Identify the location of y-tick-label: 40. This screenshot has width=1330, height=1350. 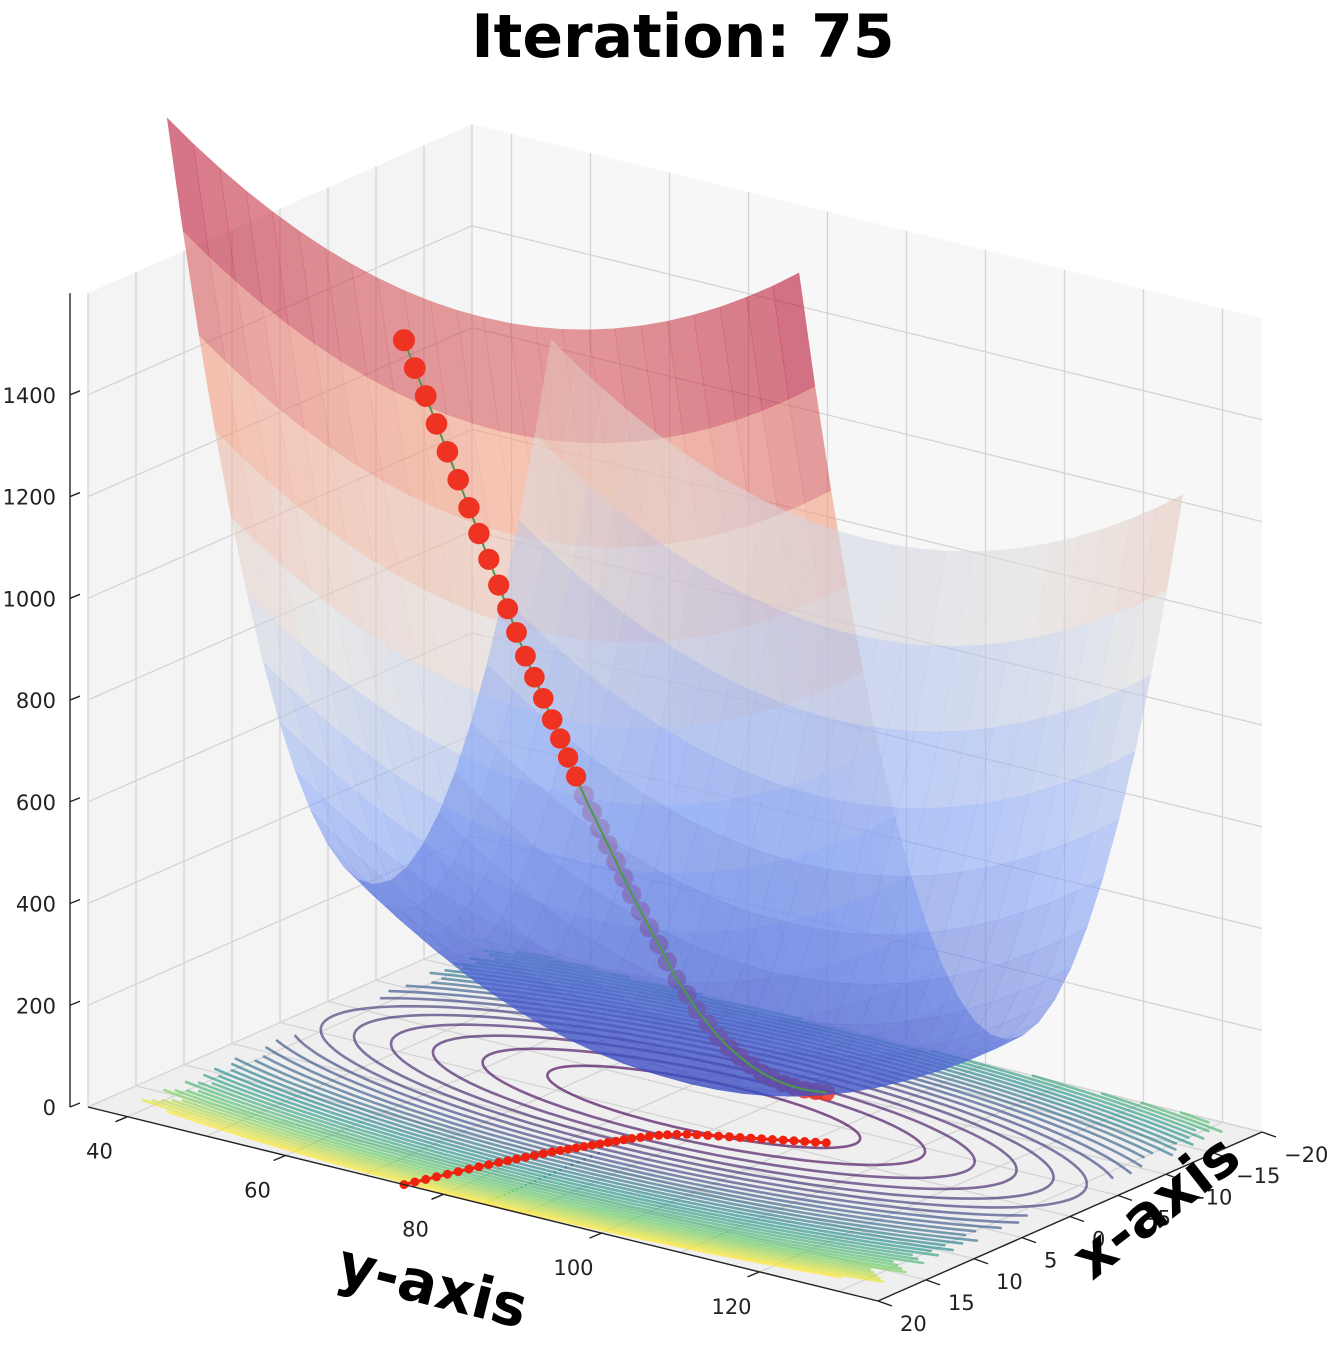
(99, 1152).